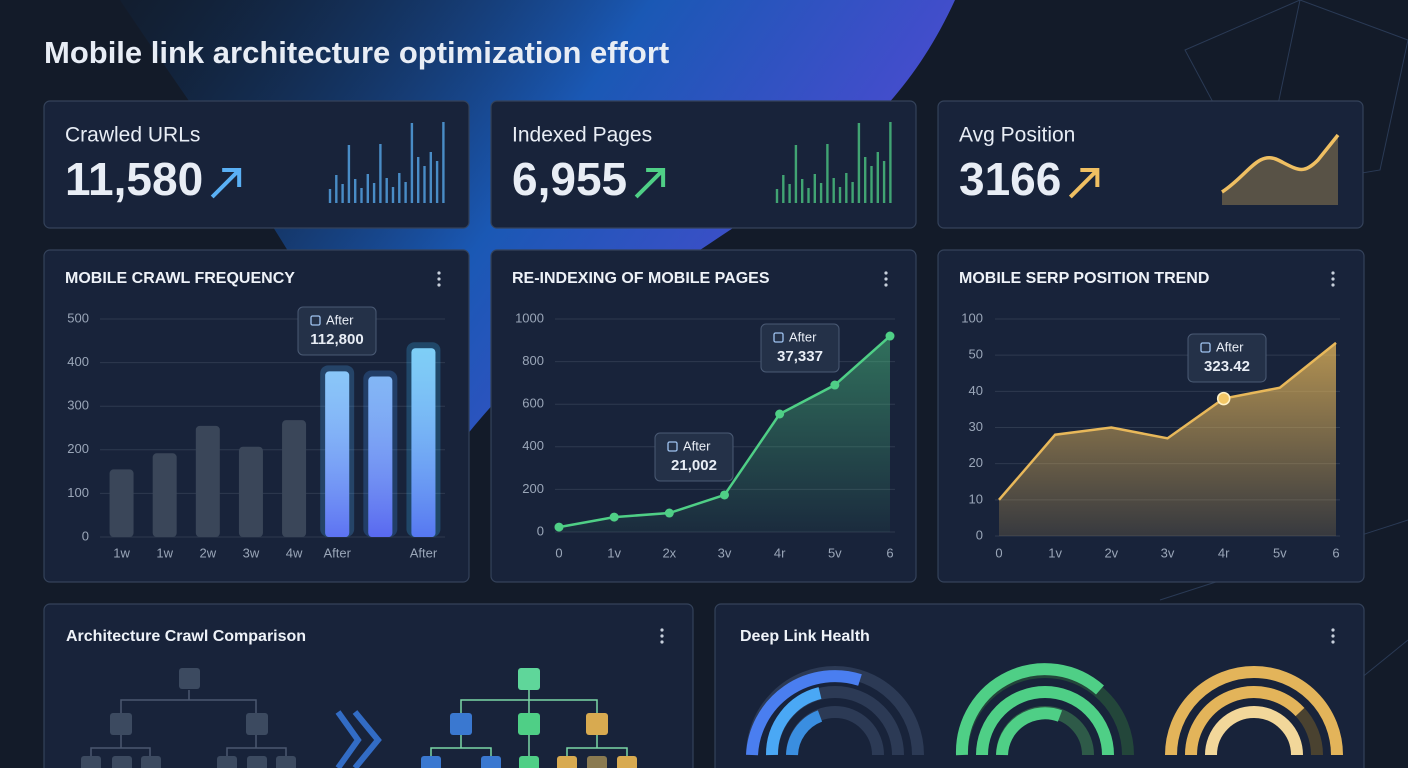 Image resolution: width=1408 pixels, height=768 pixels. I want to click on tooltip-value: 112,800, so click(336, 339).